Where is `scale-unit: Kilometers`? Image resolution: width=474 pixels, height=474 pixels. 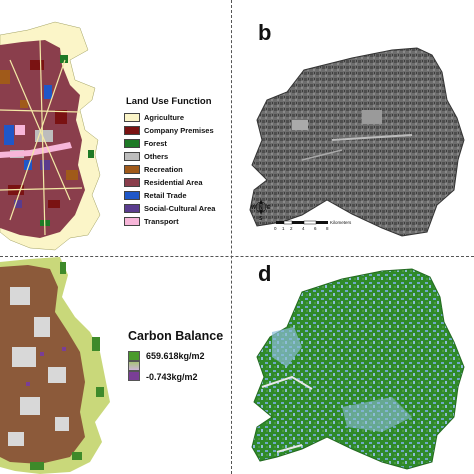
scale-unit: Kilometers is located at coordinates (341, 222).